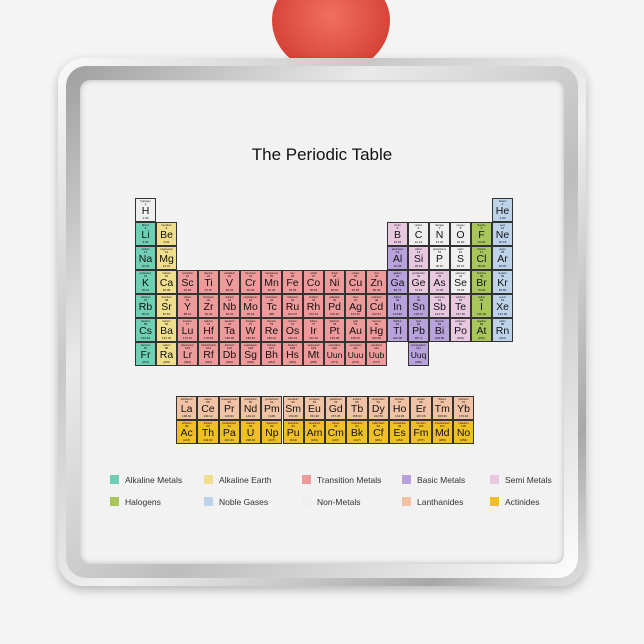  Describe the element at coordinates (502, 204) in the screenshot. I see `atomic-number: 2` at that location.